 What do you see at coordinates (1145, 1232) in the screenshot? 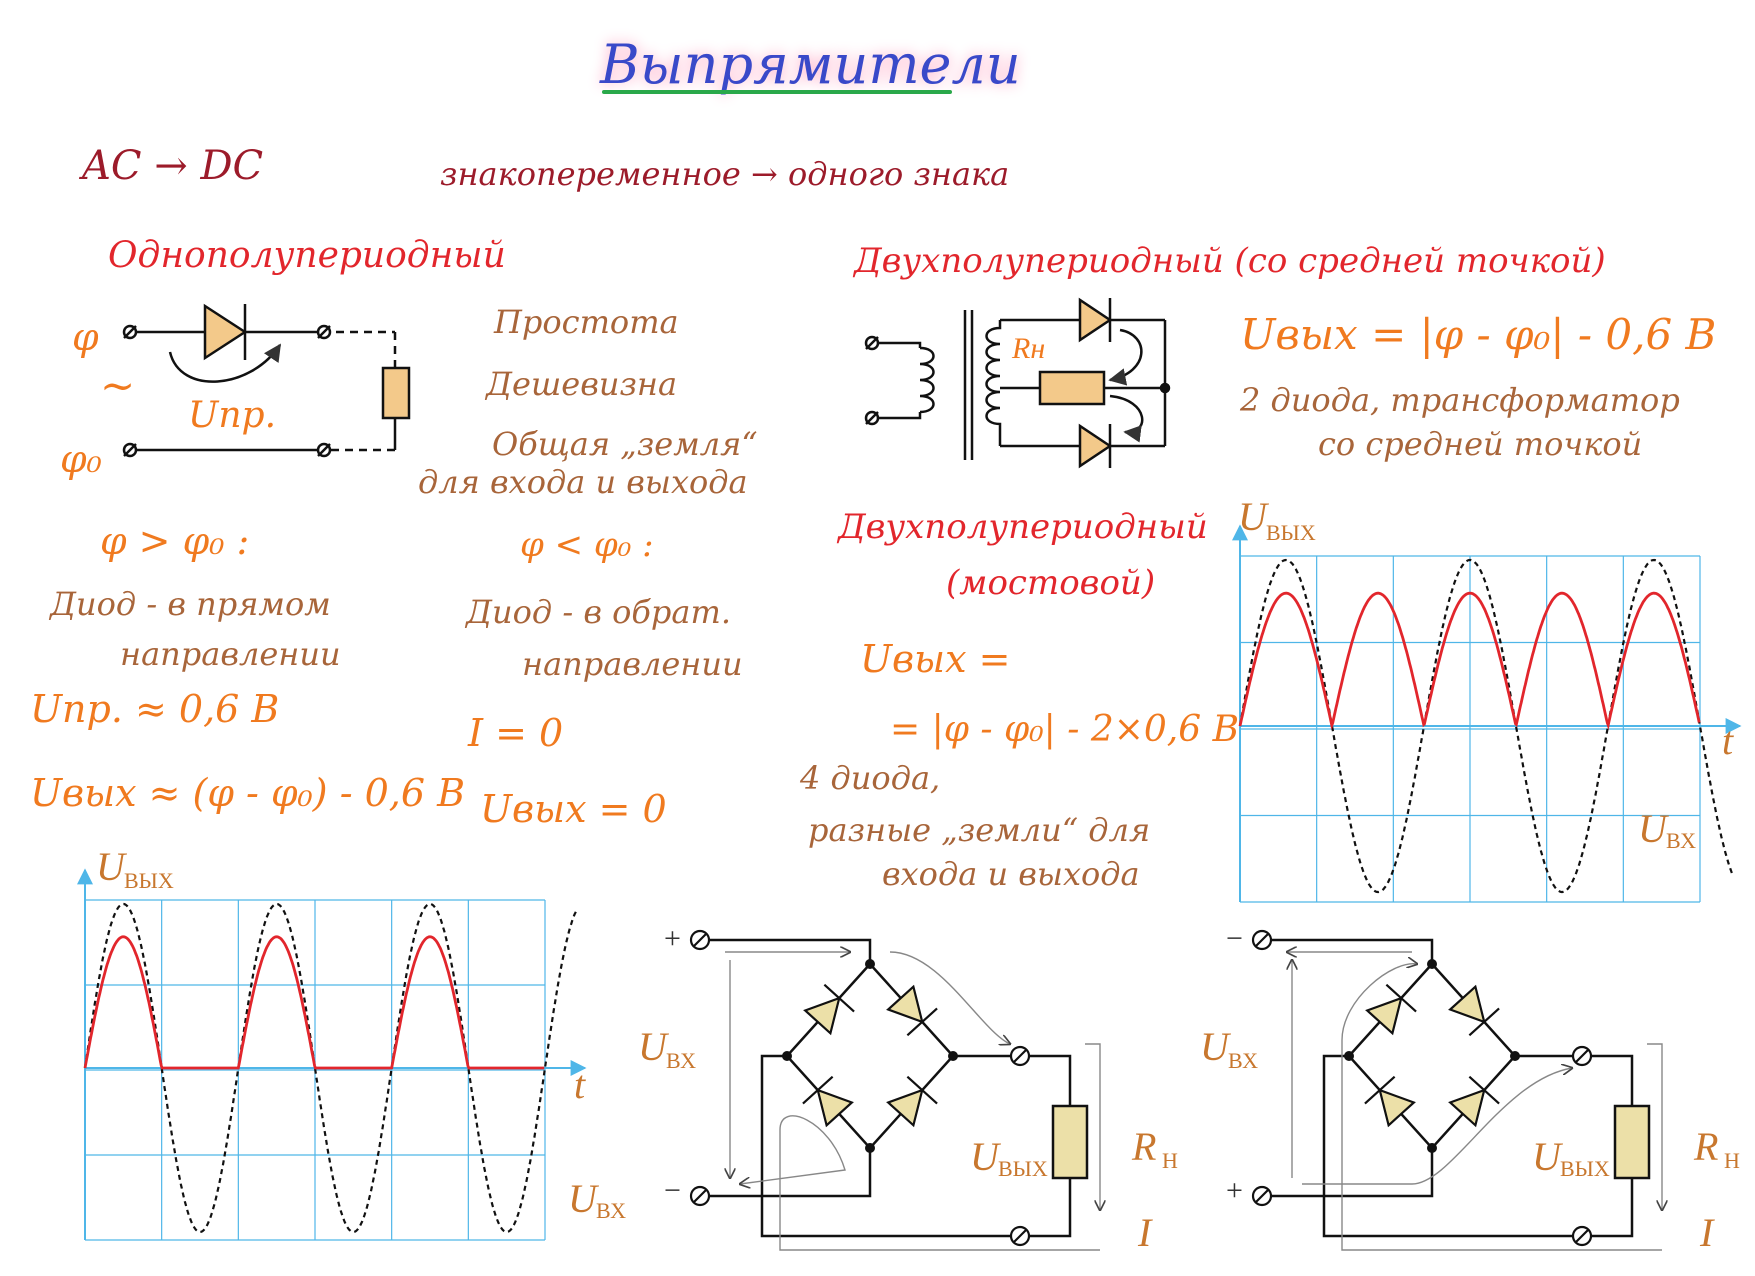
I see `bridge-left-i: I` at bounding box center [1145, 1232].